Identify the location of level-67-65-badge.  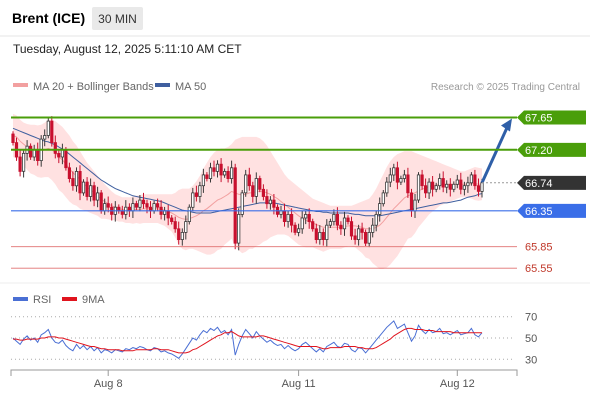
(551, 117).